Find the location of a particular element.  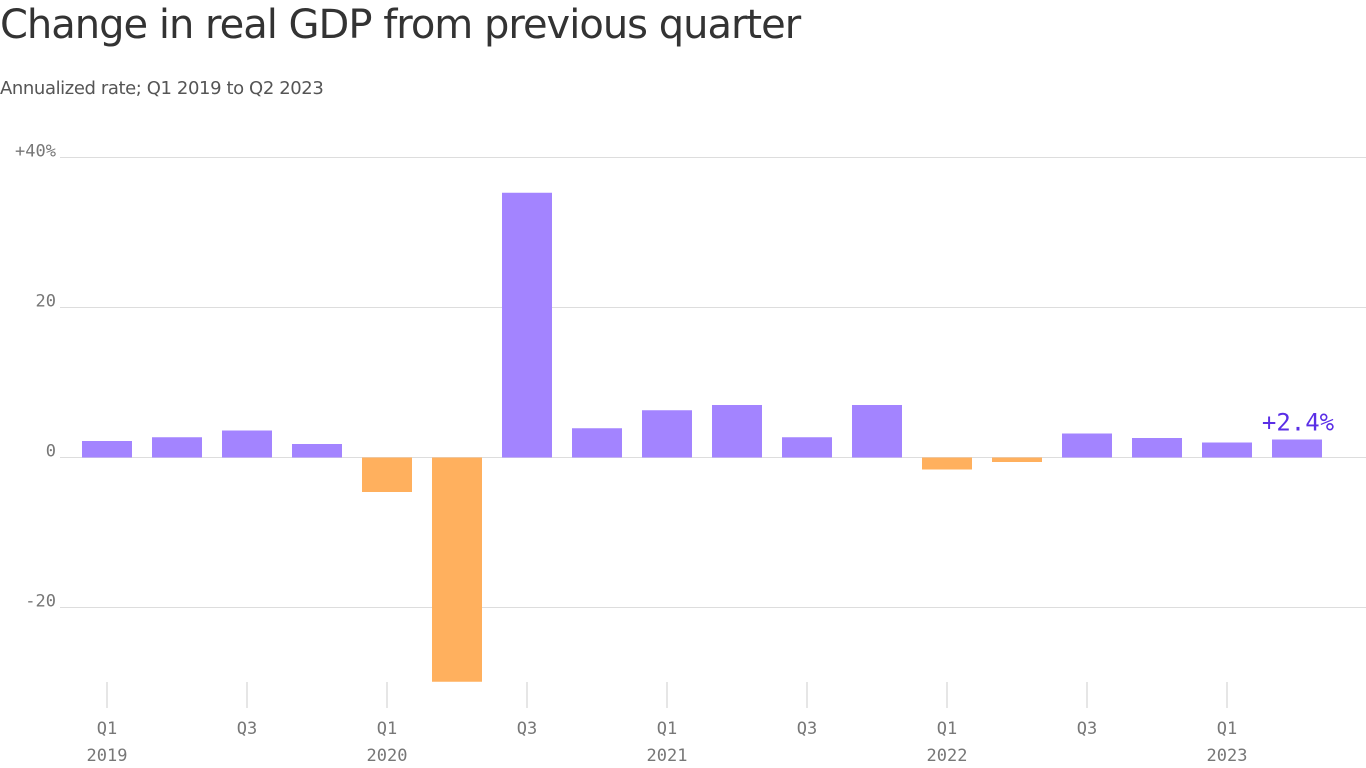

x-tick-year: 2022 is located at coordinates (947, 756).